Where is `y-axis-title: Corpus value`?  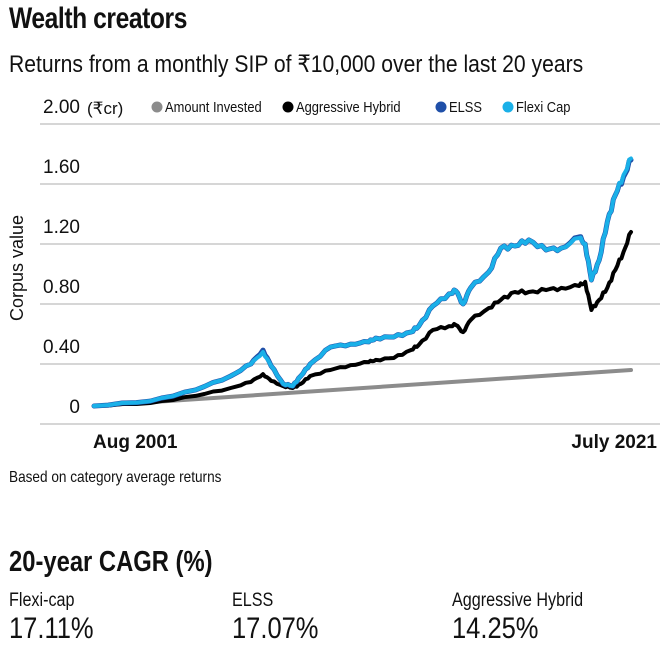
y-axis-title: Corpus value is located at coordinates (17, 268).